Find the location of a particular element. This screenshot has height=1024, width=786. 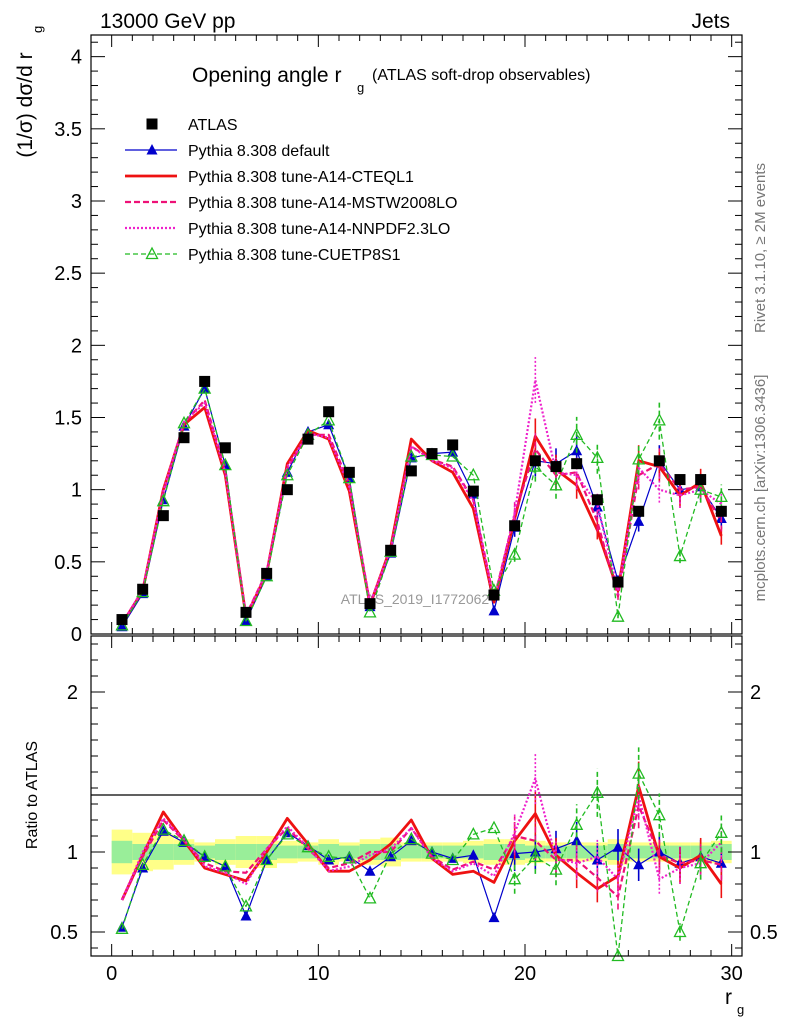

y-axis-label-sub: g is located at coordinates (37, 29).